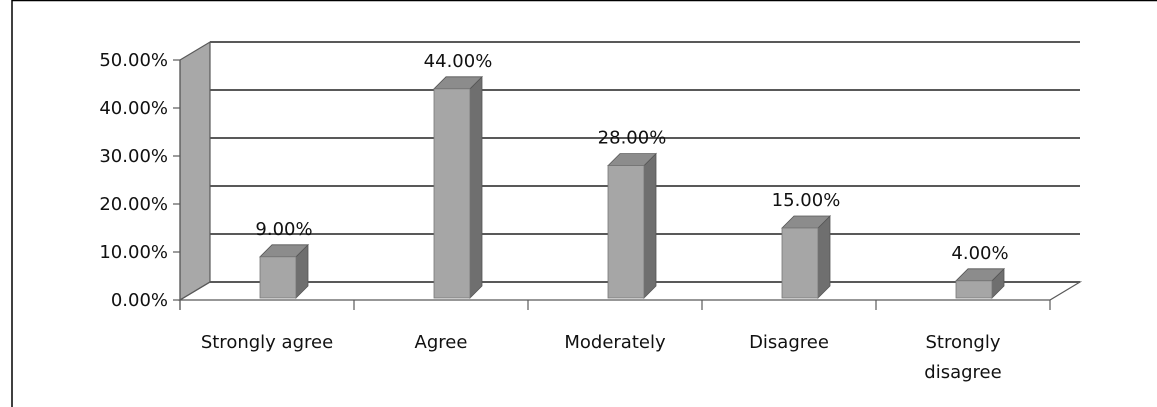 This screenshot has width=1157, height=407. Describe the element at coordinates (632, 138) in the screenshot. I see `data-label: 28.00%` at that location.